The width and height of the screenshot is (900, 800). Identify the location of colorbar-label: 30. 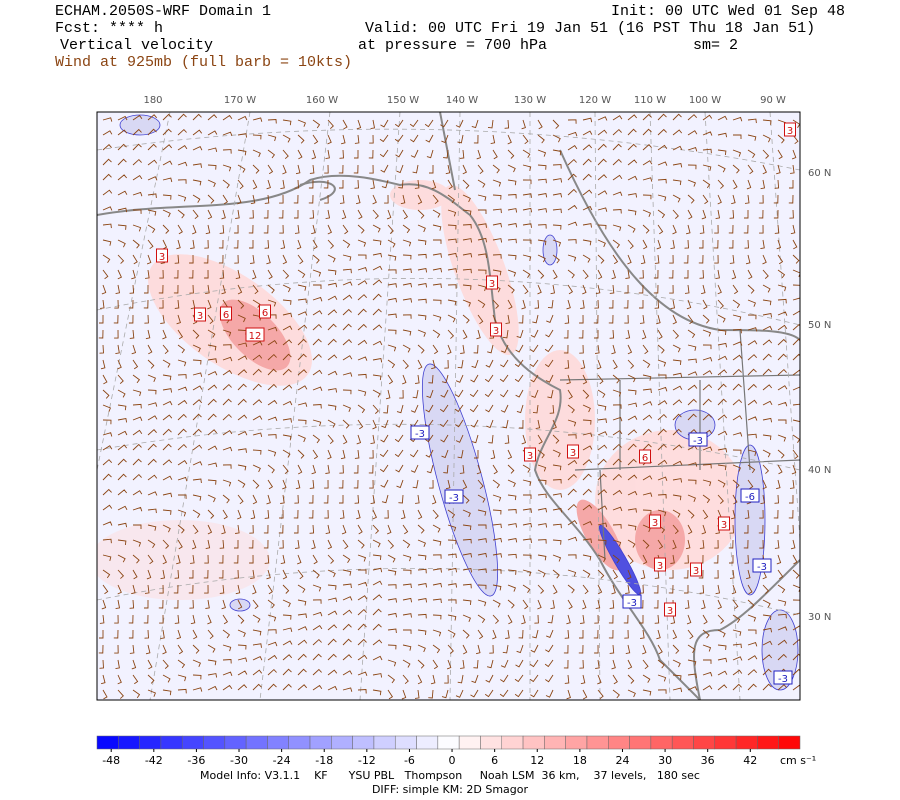
(665, 760).